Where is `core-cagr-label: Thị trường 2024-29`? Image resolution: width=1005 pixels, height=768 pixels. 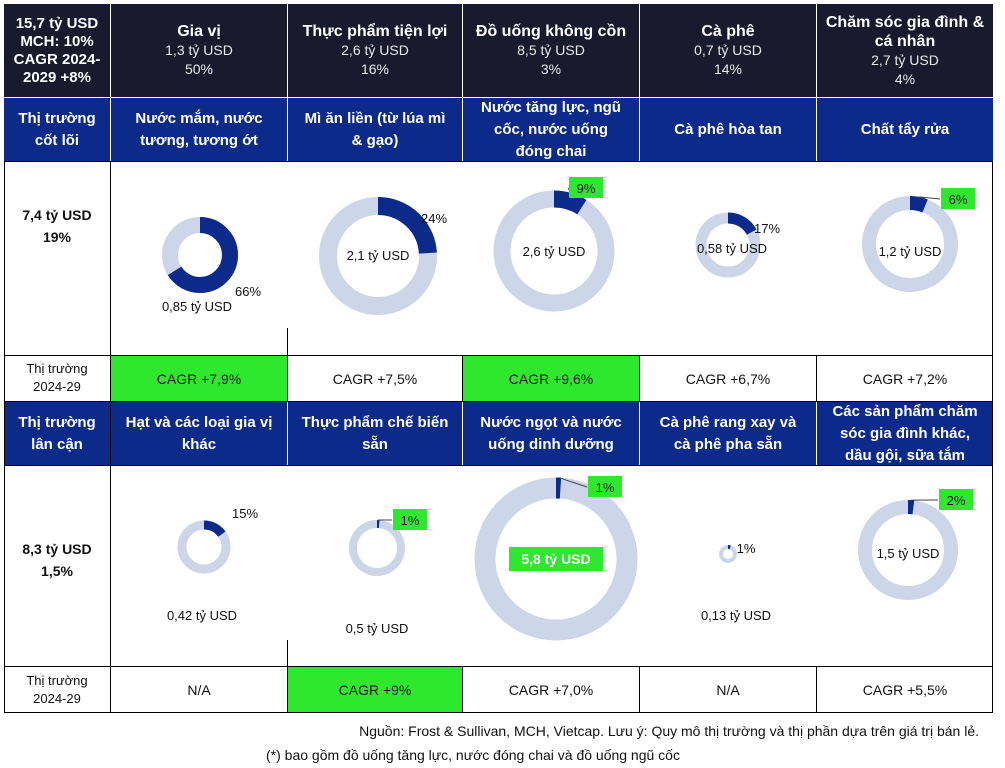 core-cagr-label: Thị trường 2024-29 is located at coordinates (57, 377).